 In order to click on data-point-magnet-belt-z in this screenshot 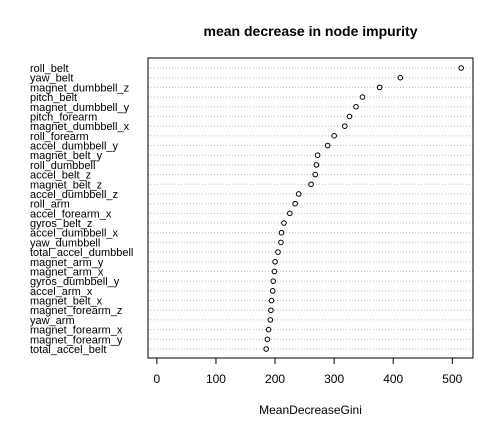, I will do `click(311, 184)`.